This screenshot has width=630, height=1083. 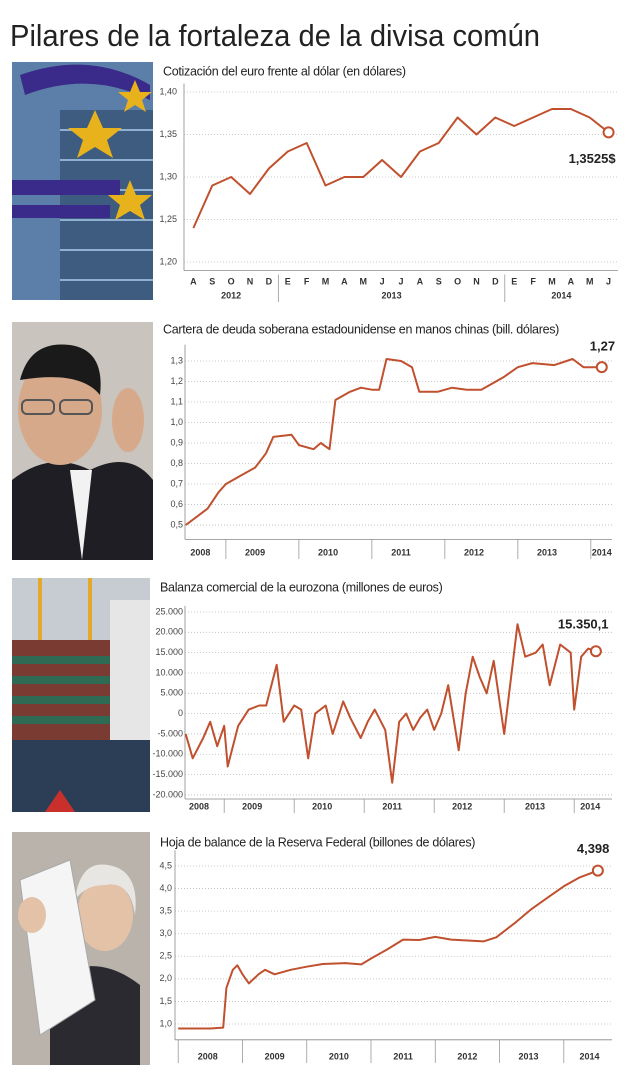 I want to click on y-tick-label: 1,5, so click(x=165, y=1001).